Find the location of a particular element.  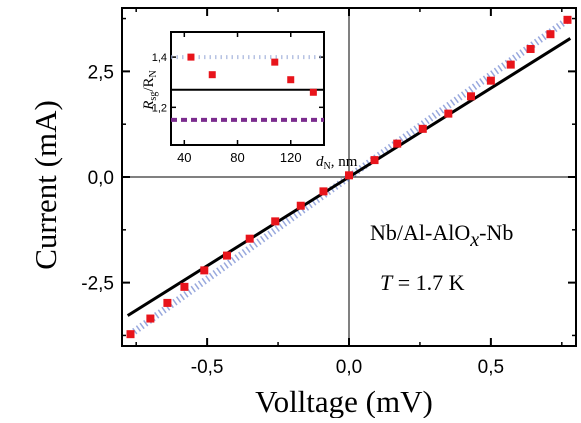

x-tick-label: 0,5 is located at coordinates (491, 367).